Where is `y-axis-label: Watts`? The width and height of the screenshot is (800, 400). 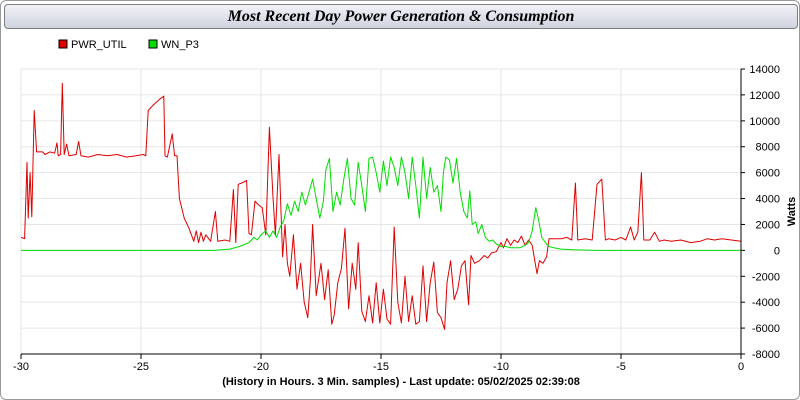 y-axis-label: Watts is located at coordinates (792, 212).